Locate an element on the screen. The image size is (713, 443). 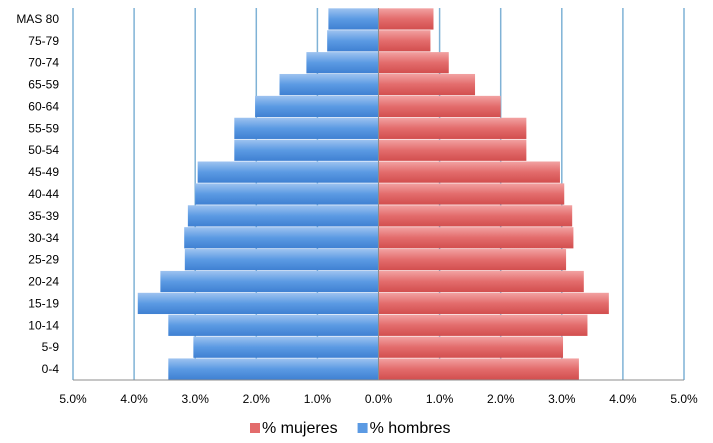
x-tick-label-5: 0.0% is located at coordinates (379, 399).